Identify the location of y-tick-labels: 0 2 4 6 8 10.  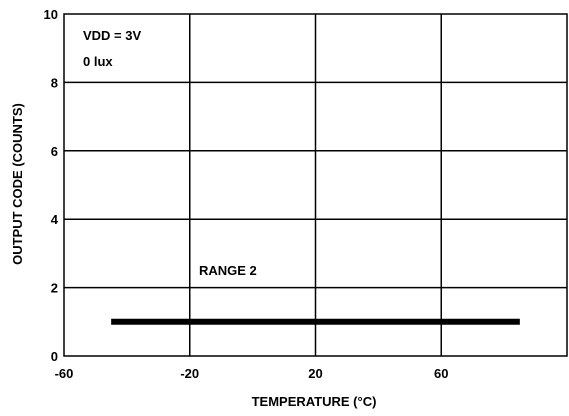
(51, 185).